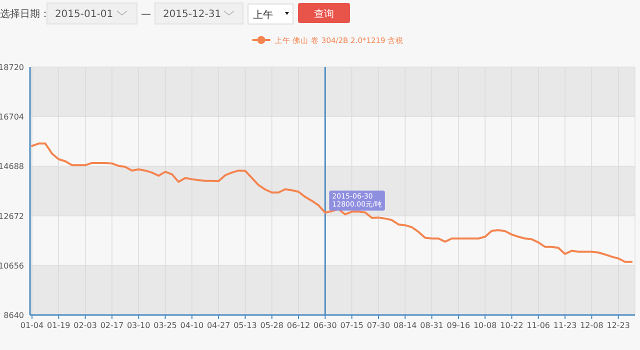 Image resolution: width=640 pixels, height=350 pixels. I want to click on x-tick-label: 07-15, so click(352, 325).